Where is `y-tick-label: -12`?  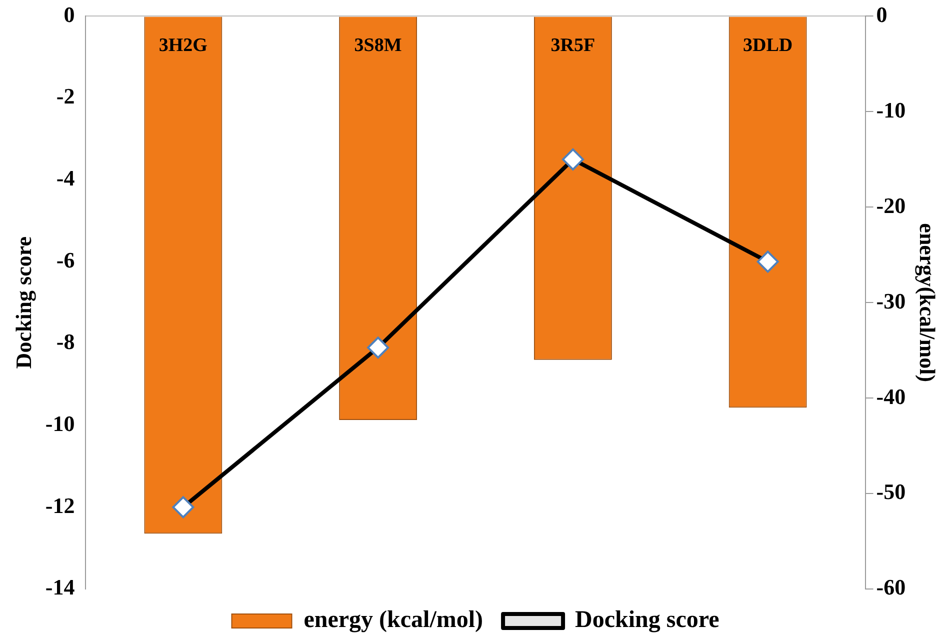
y-tick-label: -12 is located at coordinates (60, 505).